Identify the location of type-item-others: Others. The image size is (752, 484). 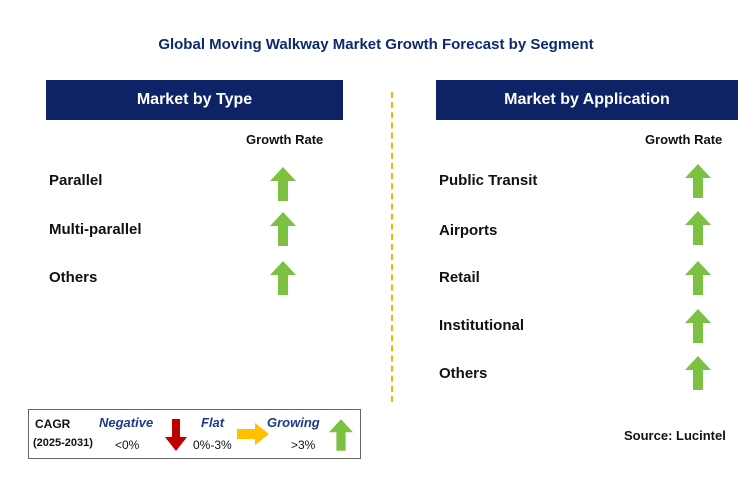
(73, 277).